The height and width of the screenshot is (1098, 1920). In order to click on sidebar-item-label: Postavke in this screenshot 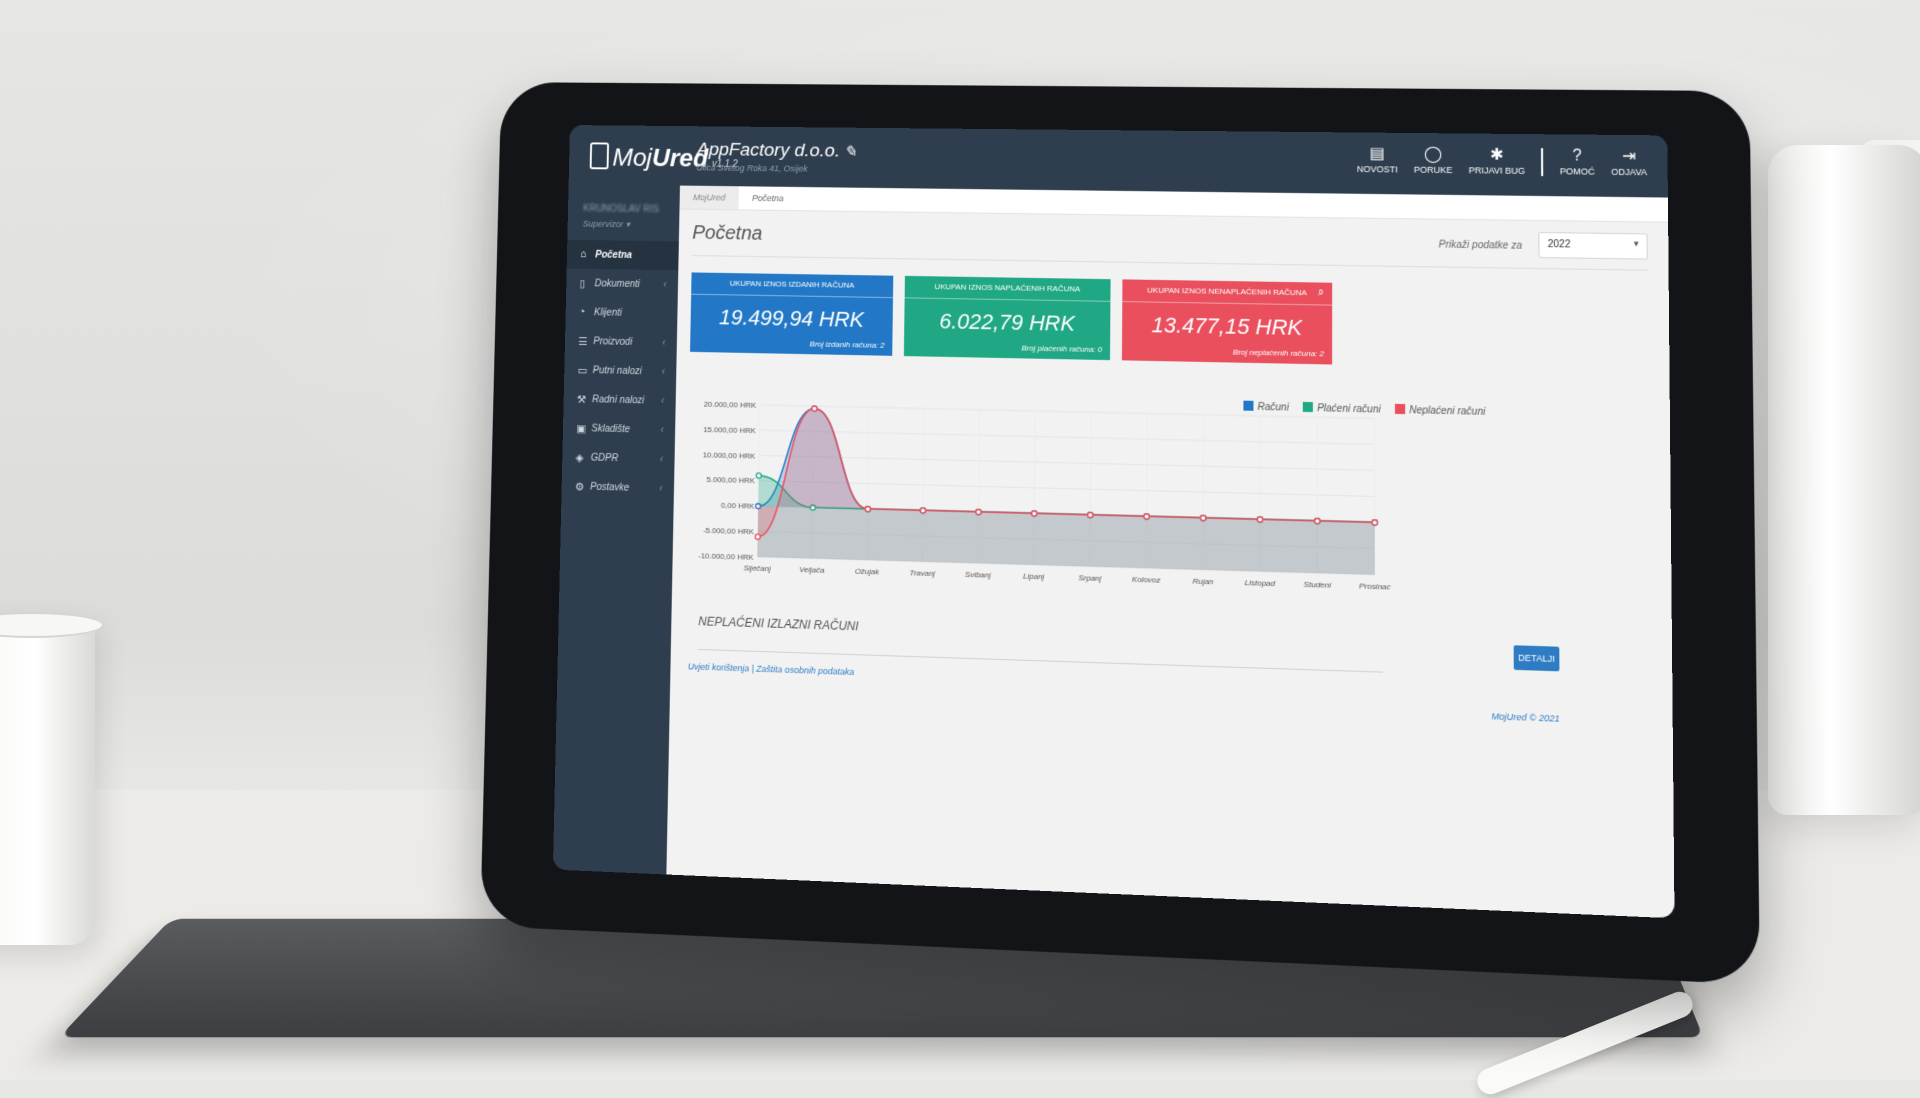, I will do `click(609, 487)`.